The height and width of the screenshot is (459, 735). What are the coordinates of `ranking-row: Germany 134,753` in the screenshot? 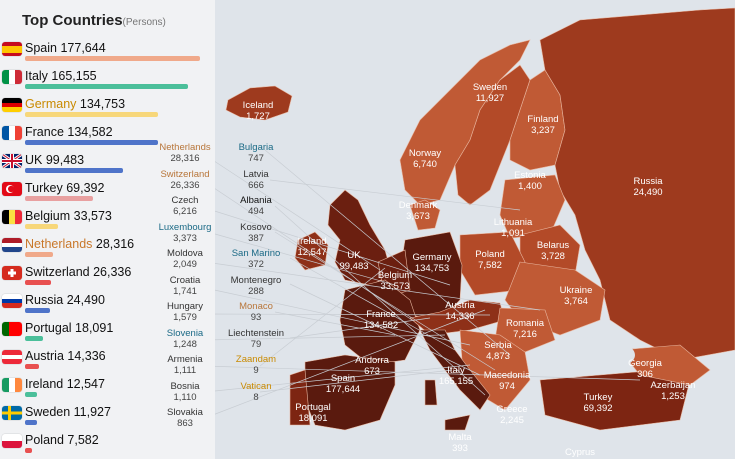 It's located at (107, 107).